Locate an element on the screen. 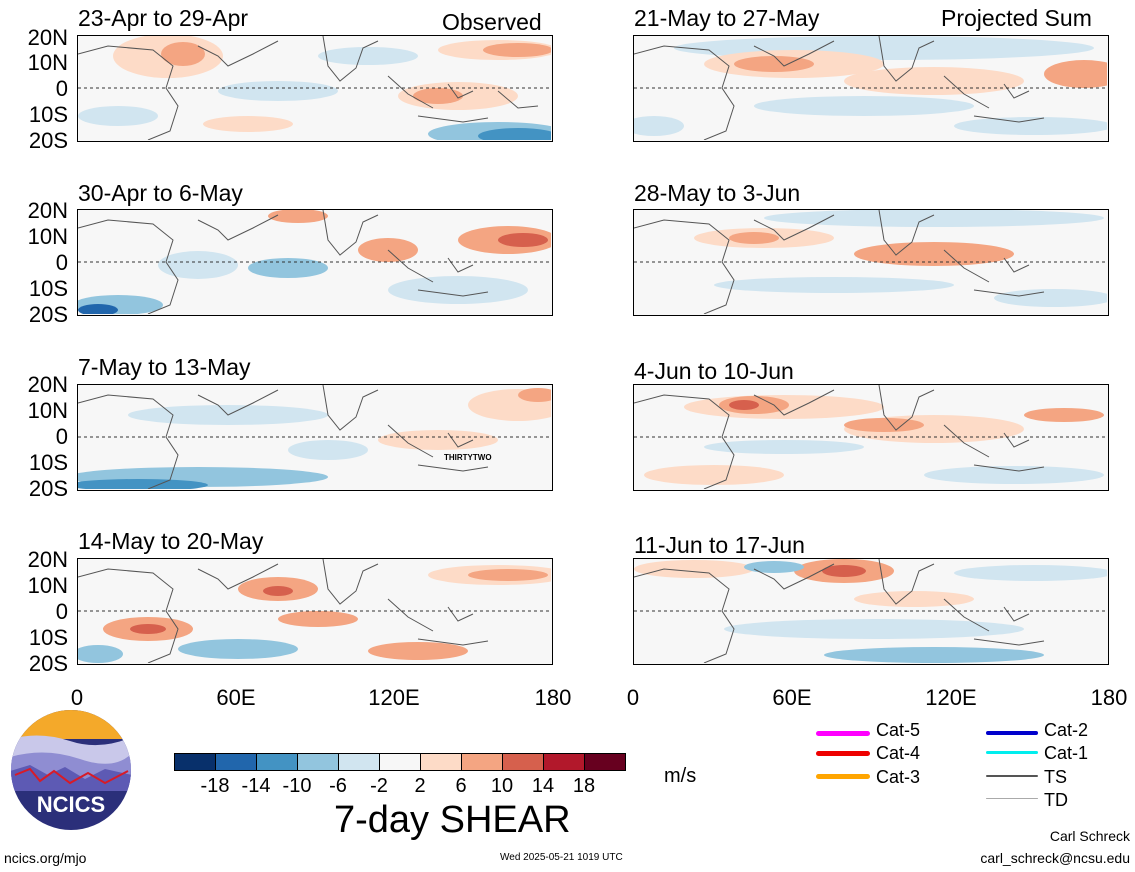 The width and height of the screenshot is (1135, 872). legend-swatch-ts is located at coordinates (1012, 776).